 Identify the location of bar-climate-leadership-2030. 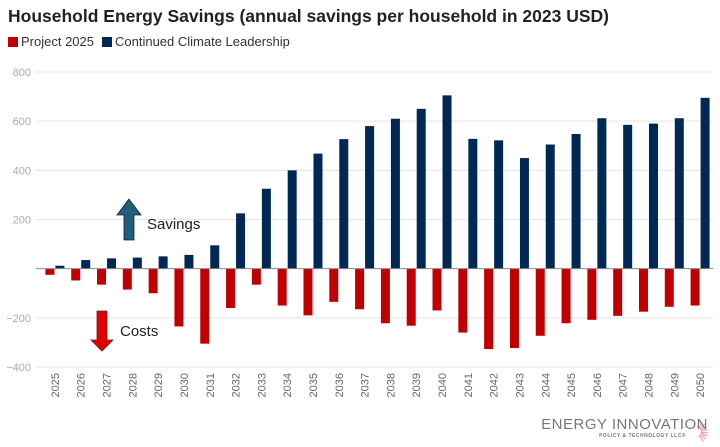
(189, 261).